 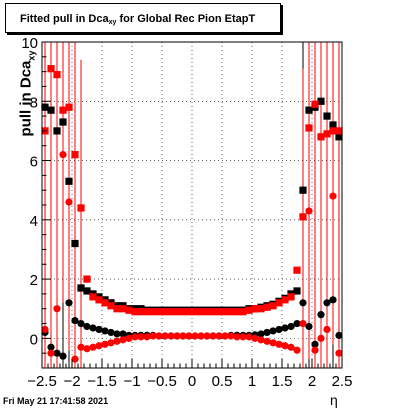 What do you see at coordinates (71, 381) in the screenshot?
I see `x-tick-label: −2` at bounding box center [71, 381].